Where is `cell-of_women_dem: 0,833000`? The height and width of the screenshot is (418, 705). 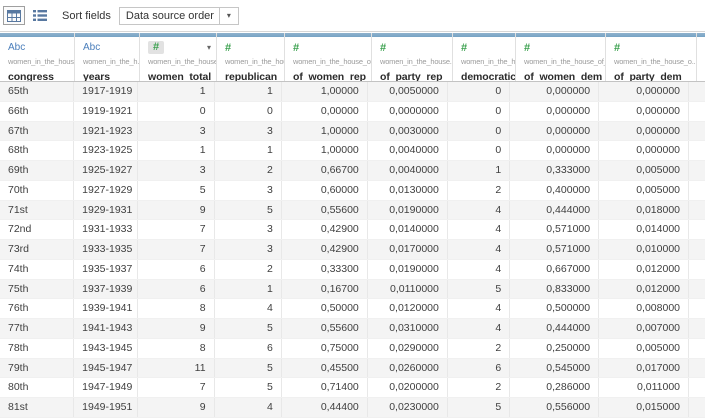 cell-of_women_dem: 0,833000 is located at coordinates (555, 289).